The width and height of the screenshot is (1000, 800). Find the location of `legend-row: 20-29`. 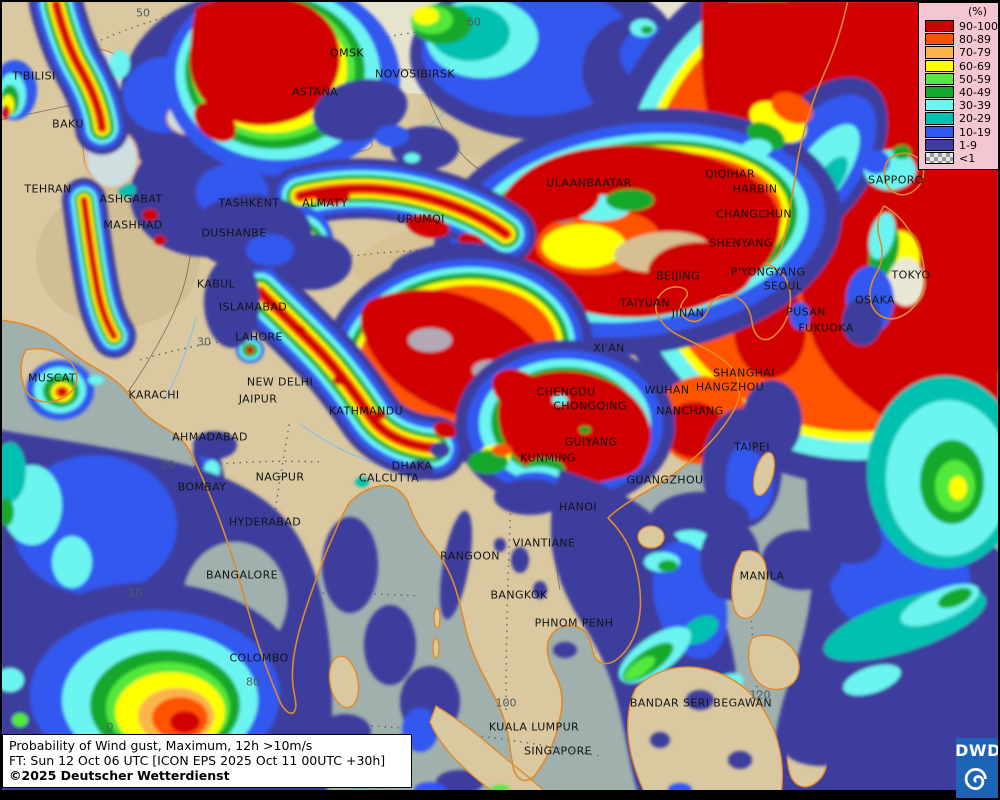

legend-row: 20-29 is located at coordinates (959, 118).